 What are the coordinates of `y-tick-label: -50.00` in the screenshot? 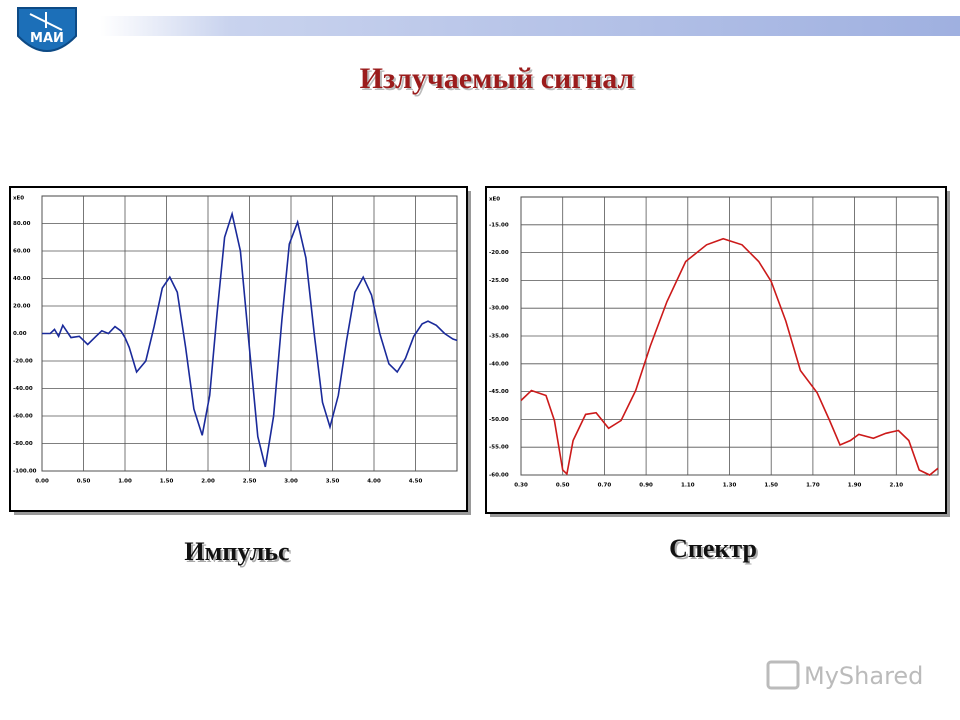 It's located at (499, 420).